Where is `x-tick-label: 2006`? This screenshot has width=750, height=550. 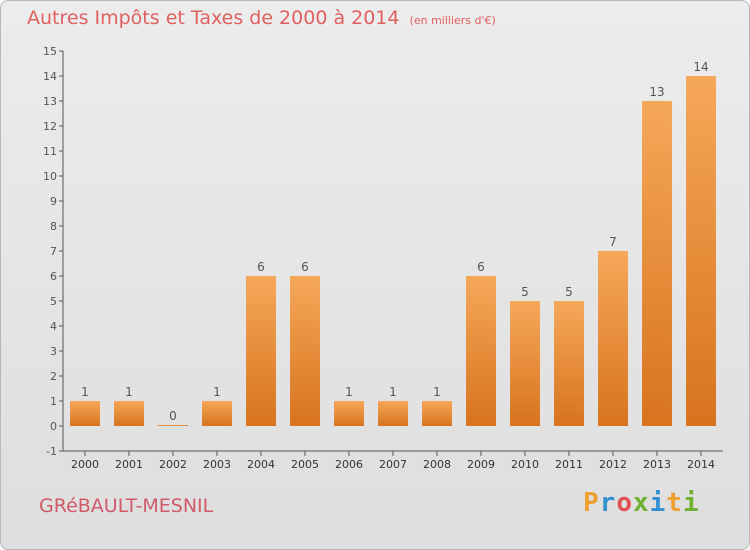 x-tick-label: 2006 is located at coordinates (349, 464).